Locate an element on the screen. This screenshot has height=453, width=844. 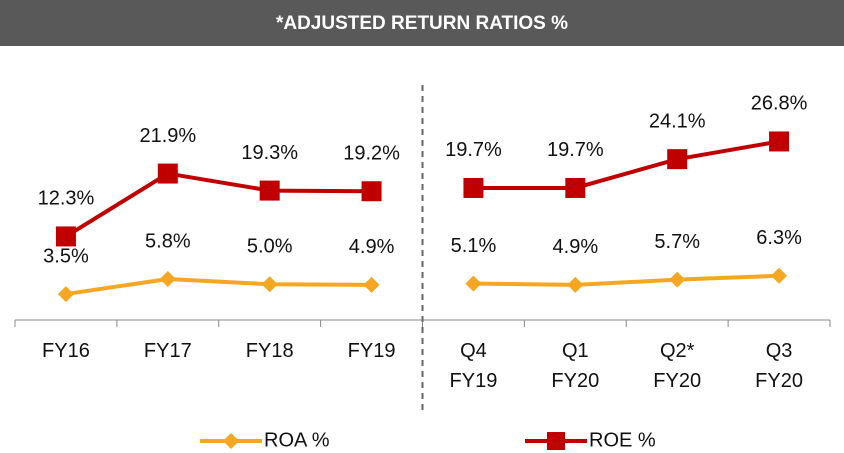
header-bar is located at coordinates (422, 23).